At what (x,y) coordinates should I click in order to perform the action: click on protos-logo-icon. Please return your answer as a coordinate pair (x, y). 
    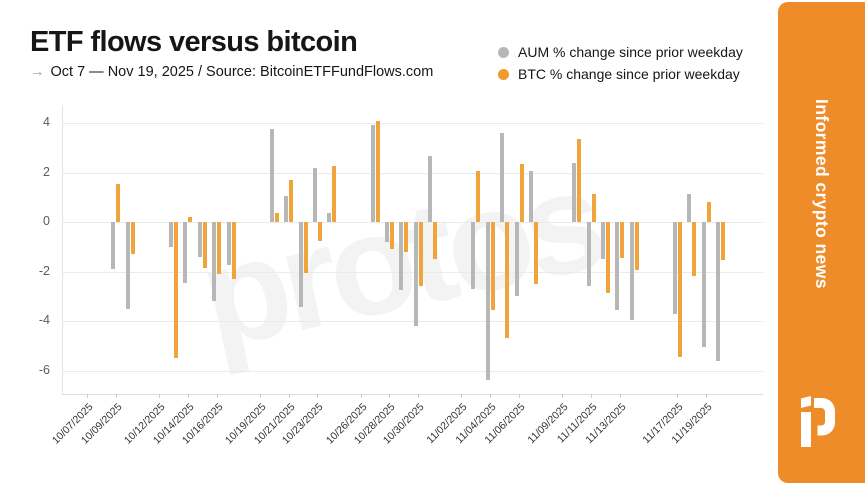
    Looking at the image, I should click on (818, 421).